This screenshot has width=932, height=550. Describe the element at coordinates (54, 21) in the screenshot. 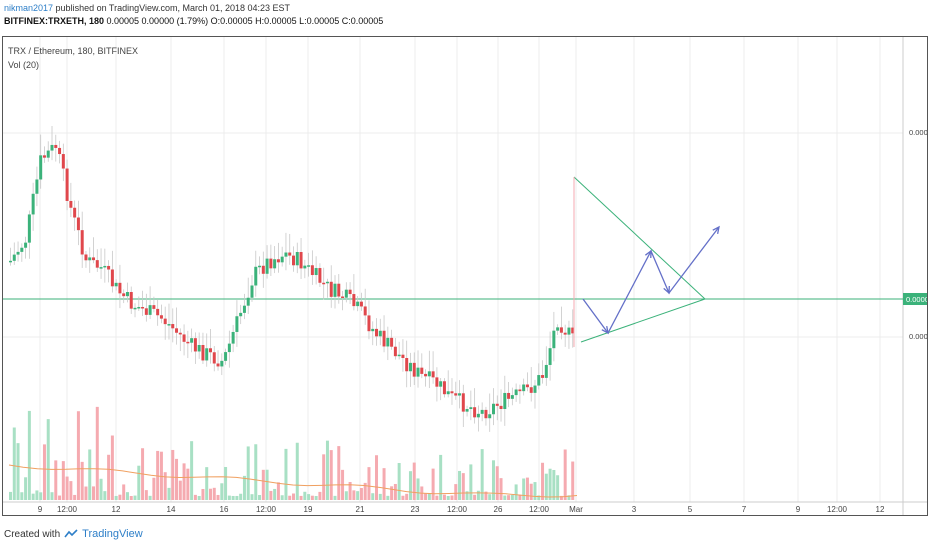

I see `symbol-name: BITFINEX:TRXETH, 180` at that location.